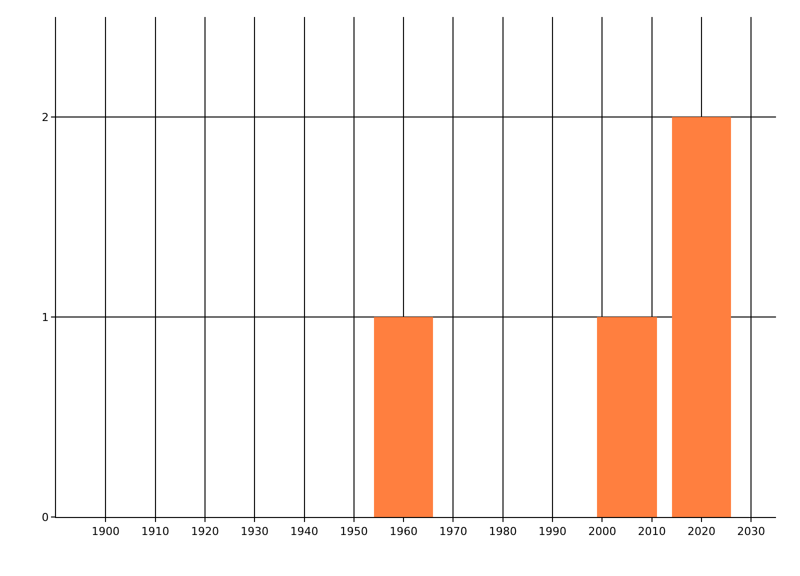 This screenshot has height=576, width=800. I want to click on x-tick-label: 1940, so click(304, 531).